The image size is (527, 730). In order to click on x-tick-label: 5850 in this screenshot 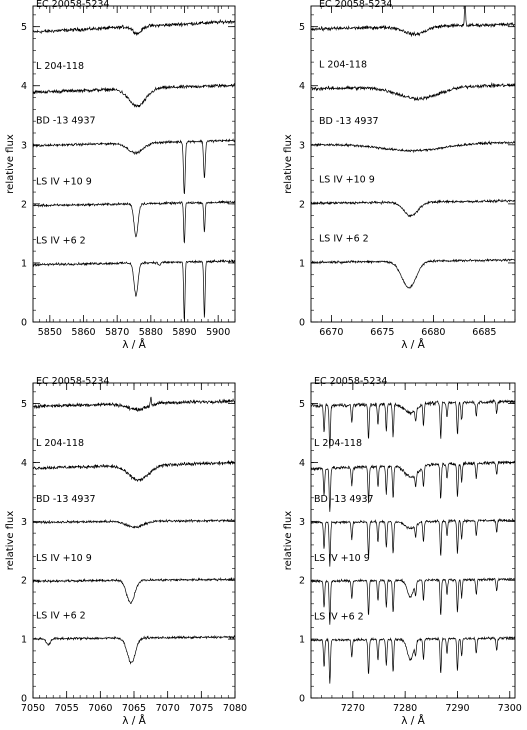, I will do `click(50, 332)`.